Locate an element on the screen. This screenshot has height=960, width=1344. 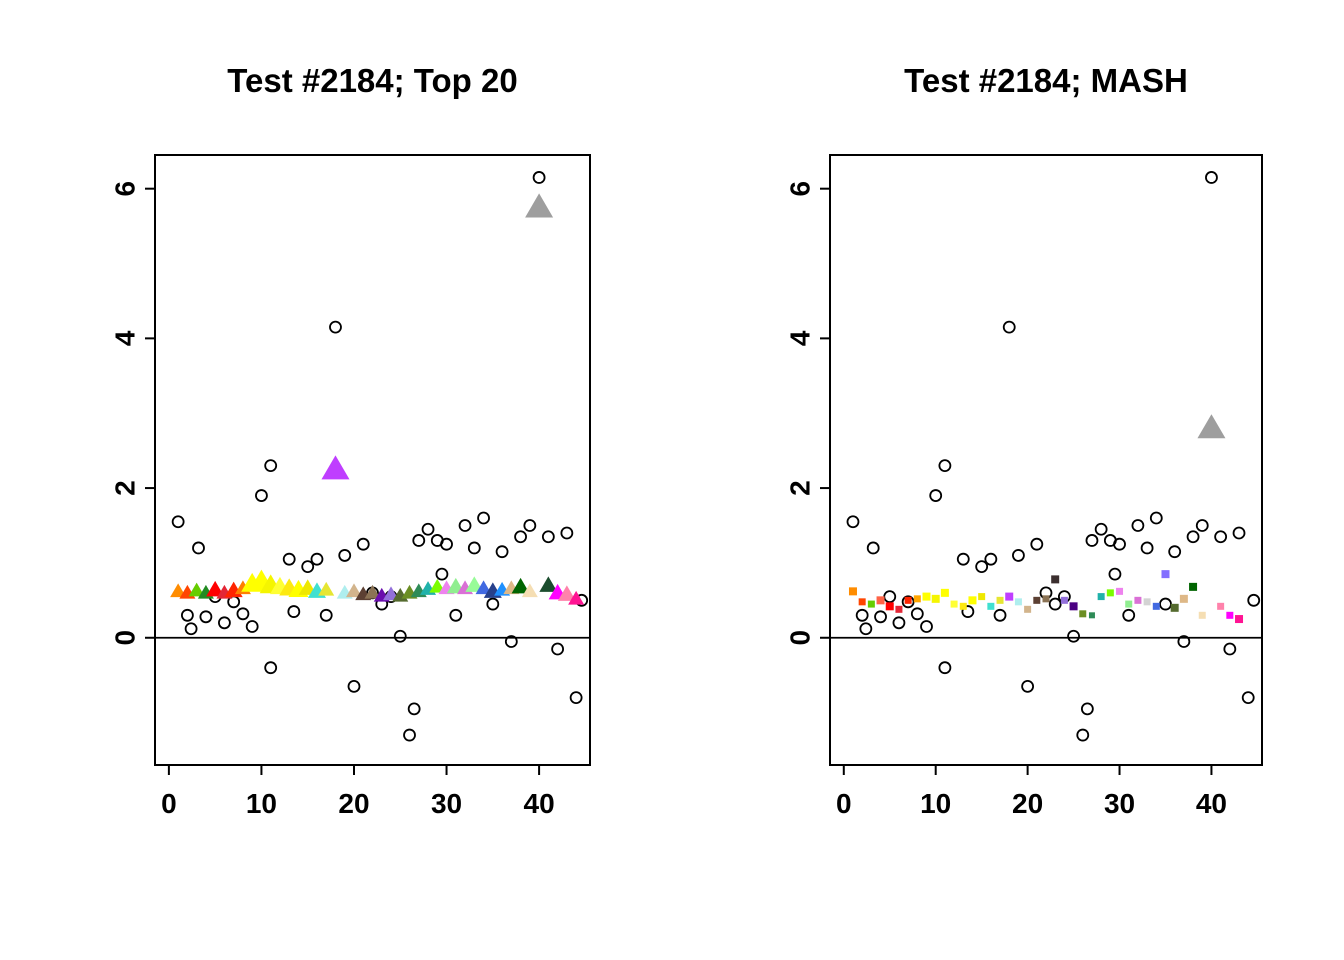
x-axis-tick-label: 0 is located at coordinates (169, 803).